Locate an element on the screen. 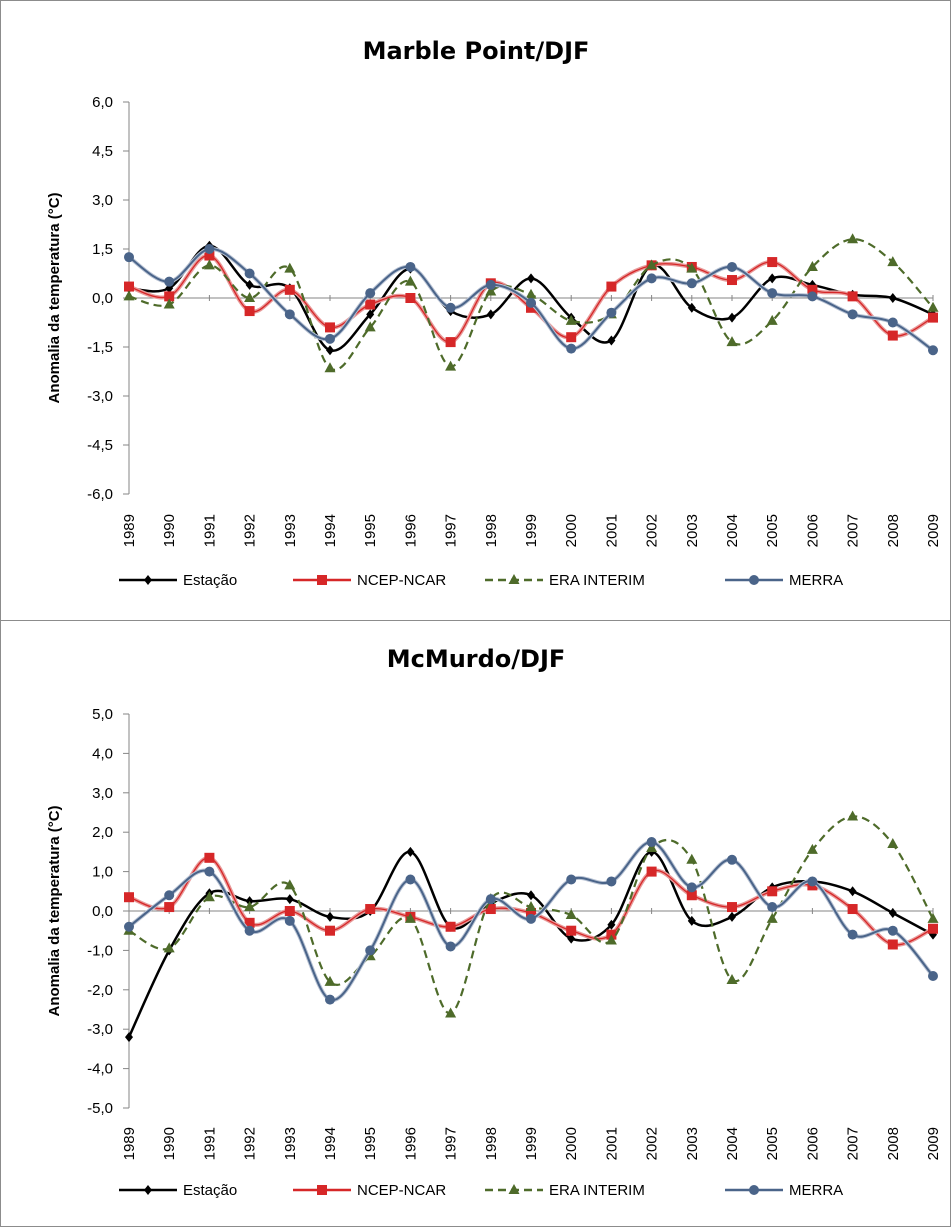  y-tick-label: 3,0 is located at coordinates (102, 200).